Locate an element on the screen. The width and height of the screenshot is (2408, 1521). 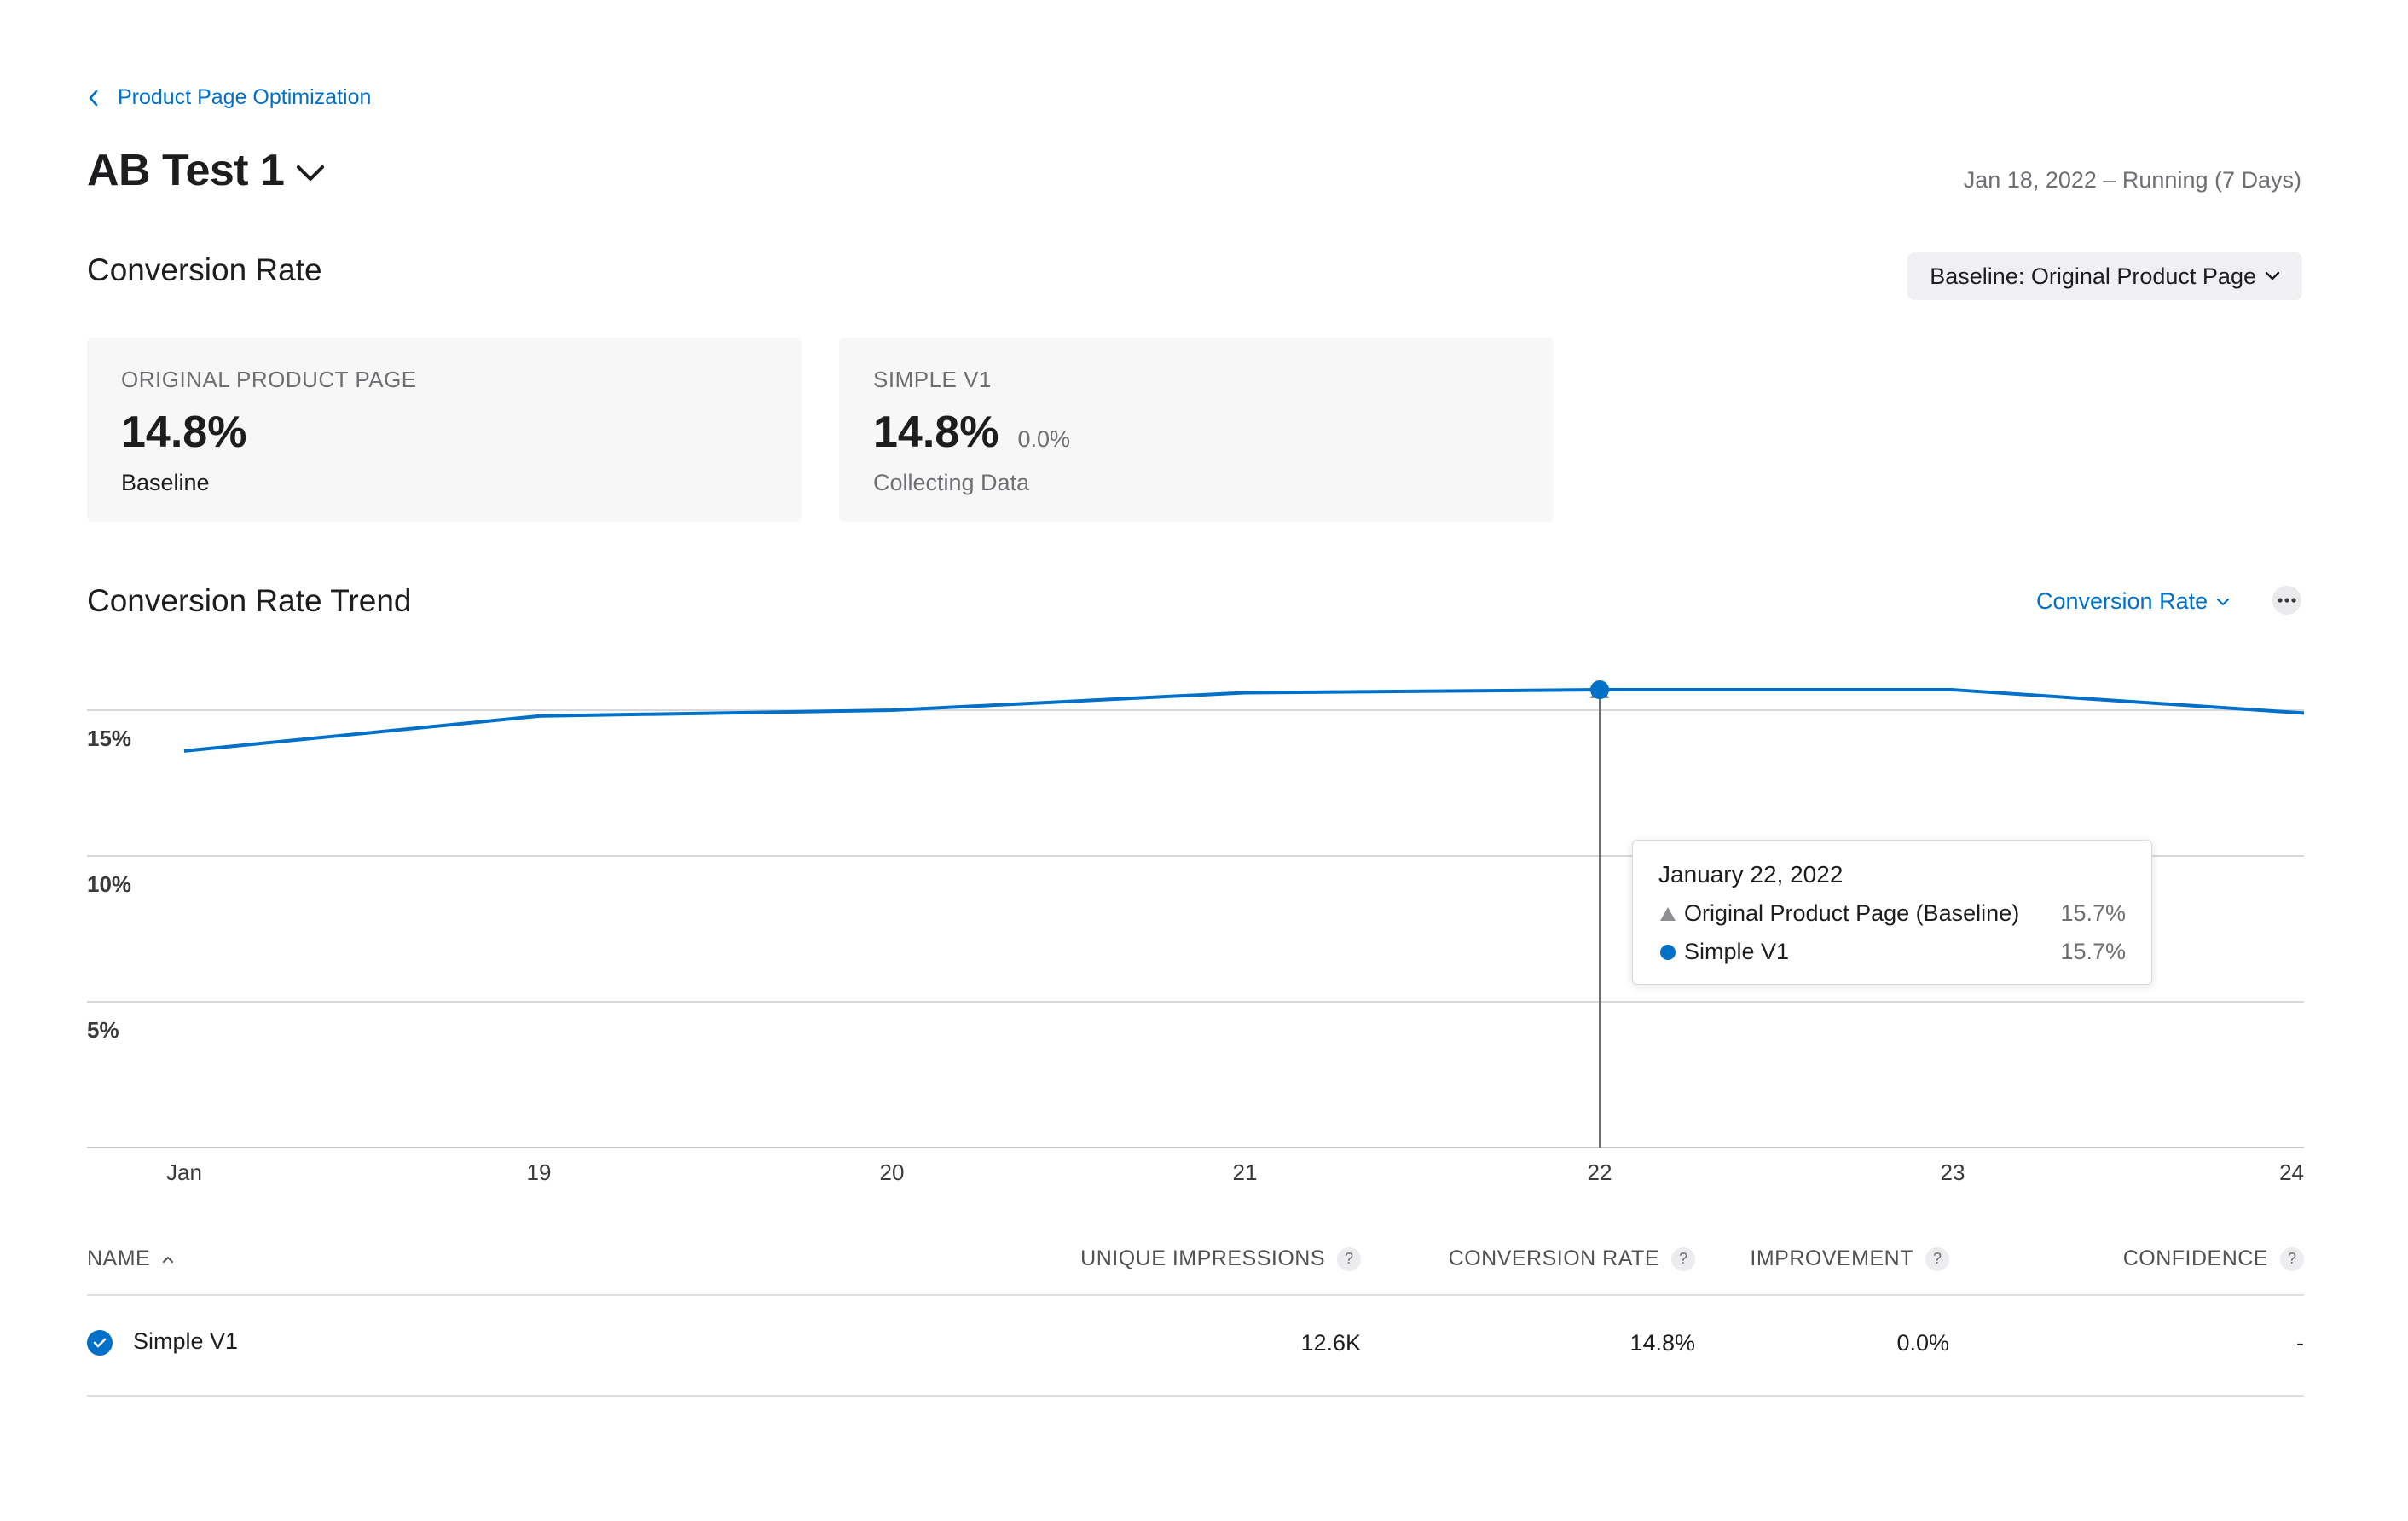
chevron-left-icon is located at coordinates (93, 98).